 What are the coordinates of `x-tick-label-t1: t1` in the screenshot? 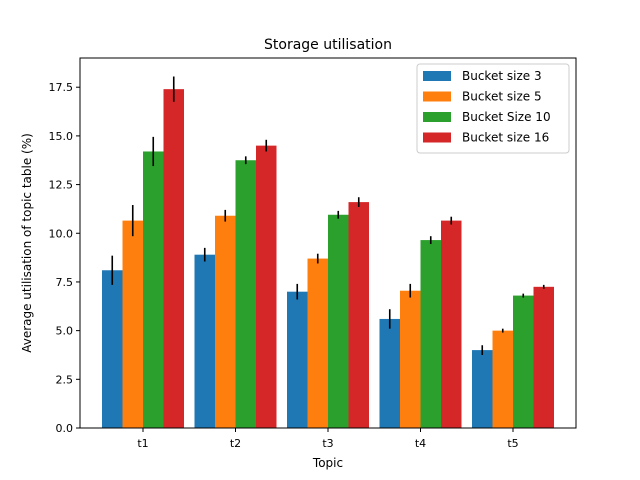 It's located at (142, 443).